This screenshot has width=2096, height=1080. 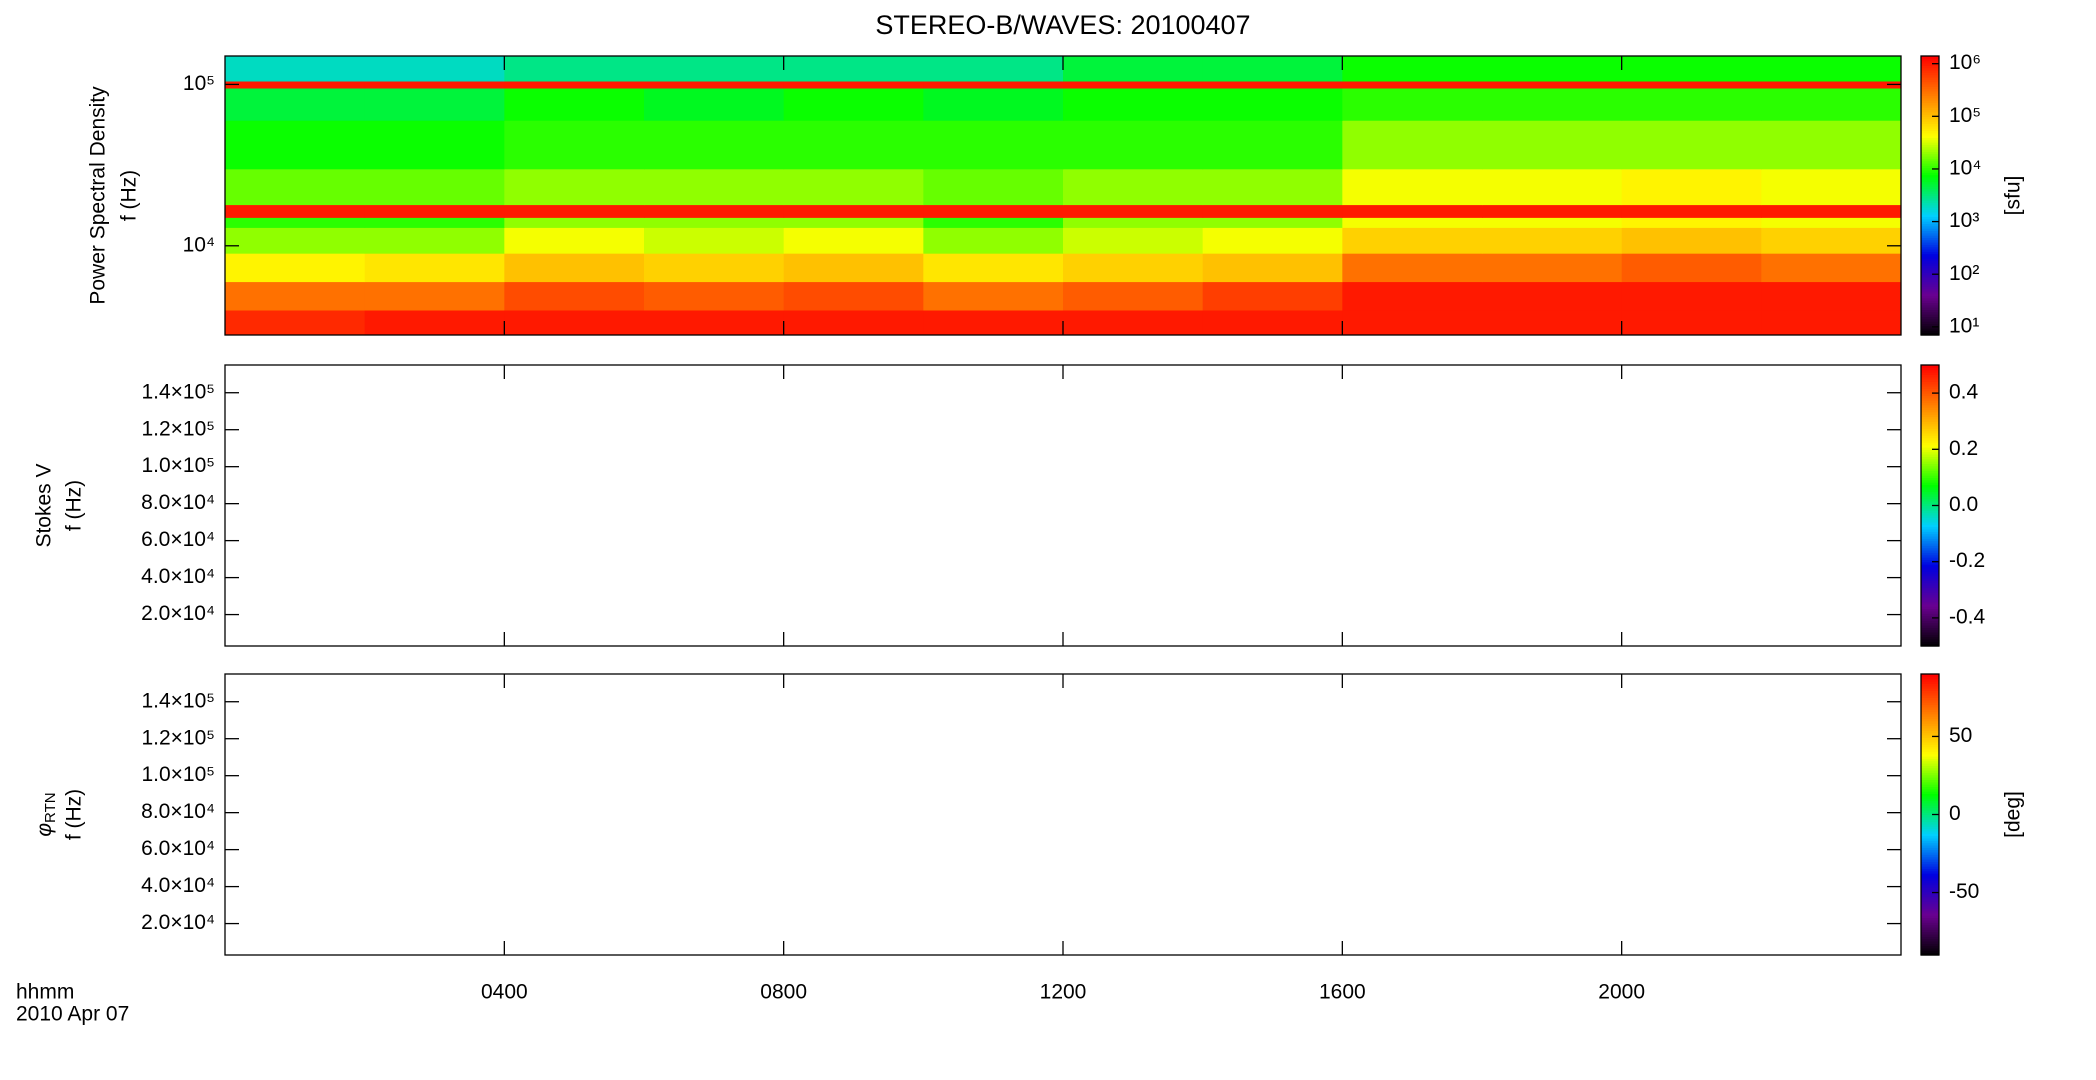 I want to click on colorbar-tick-label: 10⁶, so click(x=1965, y=62).